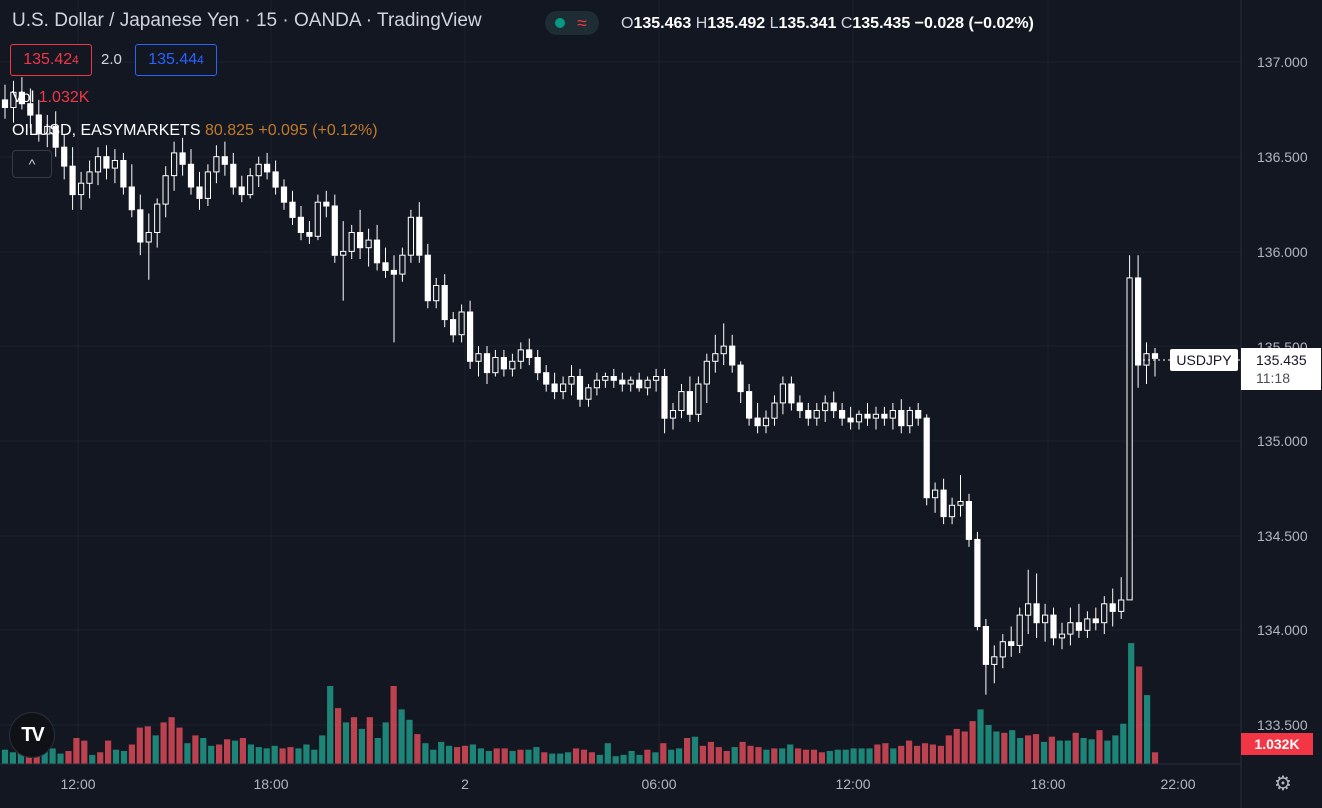 This screenshot has height=808, width=1322. What do you see at coordinates (51, 97) in the screenshot?
I see `volume-legend: Vol 1.032K` at bounding box center [51, 97].